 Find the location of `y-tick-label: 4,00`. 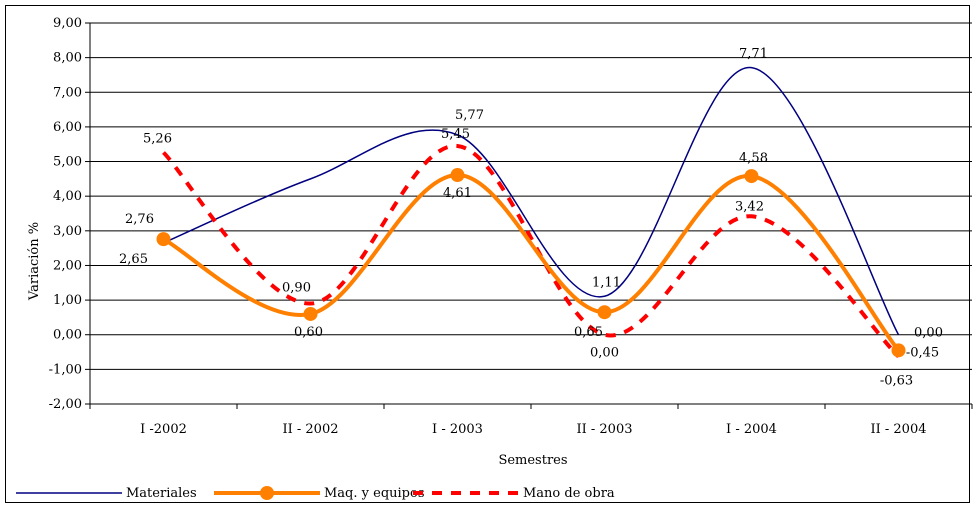

y-tick-label: 4,00 is located at coordinates (67, 196).